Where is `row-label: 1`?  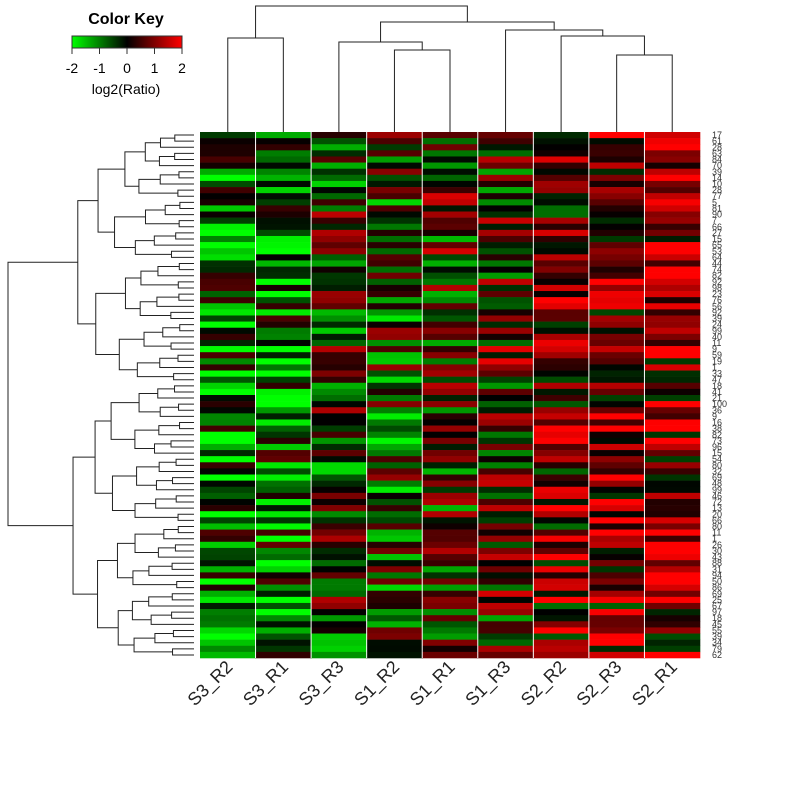
row-label: 1 is located at coordinates (714, 539).